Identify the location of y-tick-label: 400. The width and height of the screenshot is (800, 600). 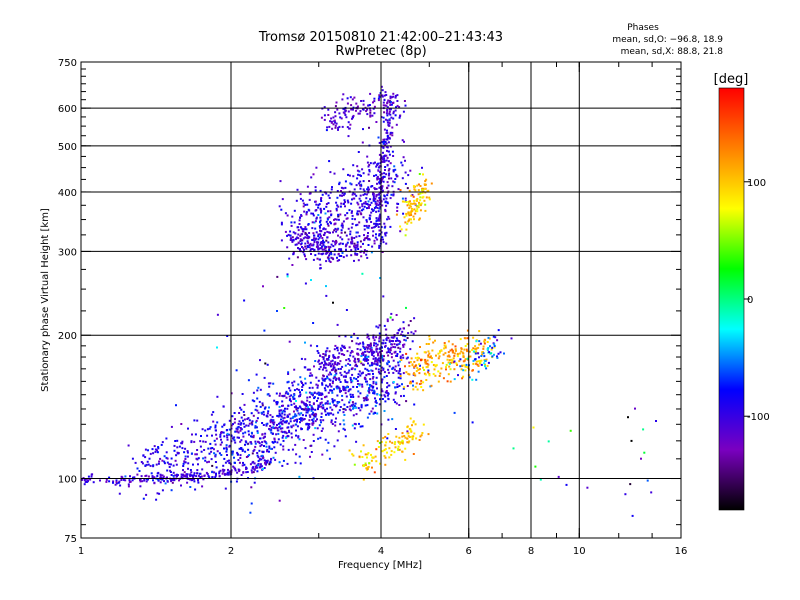
(67, 193).